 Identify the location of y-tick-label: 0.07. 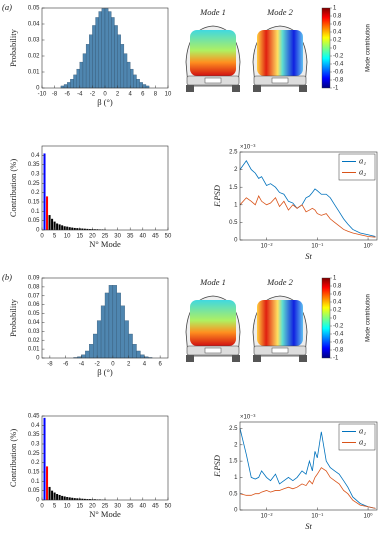
(34, 296).